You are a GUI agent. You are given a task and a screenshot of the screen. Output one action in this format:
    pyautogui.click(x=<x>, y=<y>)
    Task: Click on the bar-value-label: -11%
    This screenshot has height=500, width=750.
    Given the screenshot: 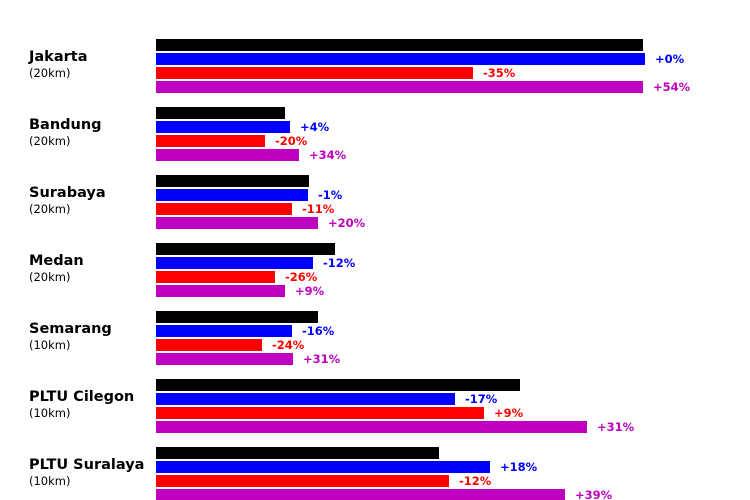 What is the action you would take?
    pyautogui.click(x=318, y=209)
    